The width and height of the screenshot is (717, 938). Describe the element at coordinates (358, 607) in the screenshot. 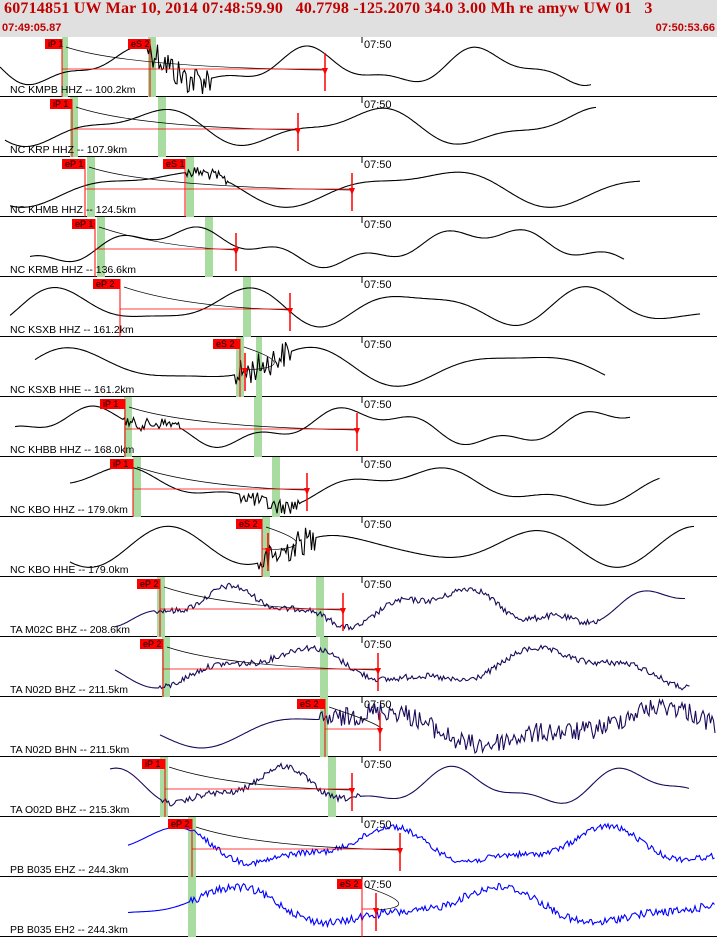

I see `trace-row: 07:50 eP 2 TA M02C BHZ -- 208.6km` at that location.